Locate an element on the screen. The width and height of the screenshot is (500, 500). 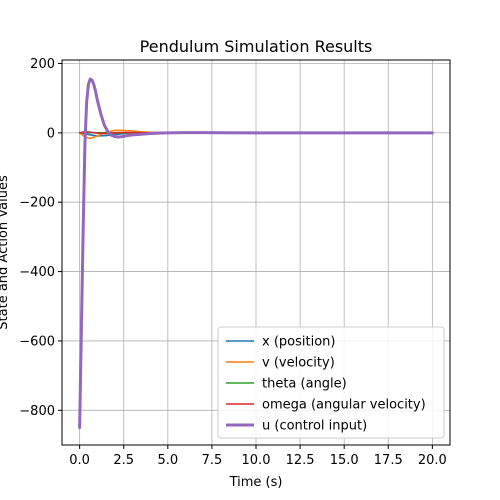
x-tick-label: 2.5 is located at coordinates (123, 460).